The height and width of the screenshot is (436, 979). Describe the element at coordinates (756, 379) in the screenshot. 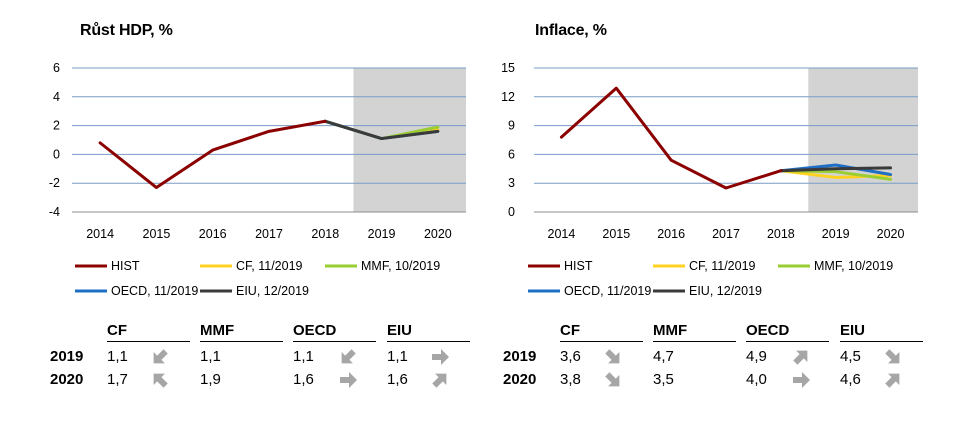

I see `forecast-table-value: 4,0` at that location.